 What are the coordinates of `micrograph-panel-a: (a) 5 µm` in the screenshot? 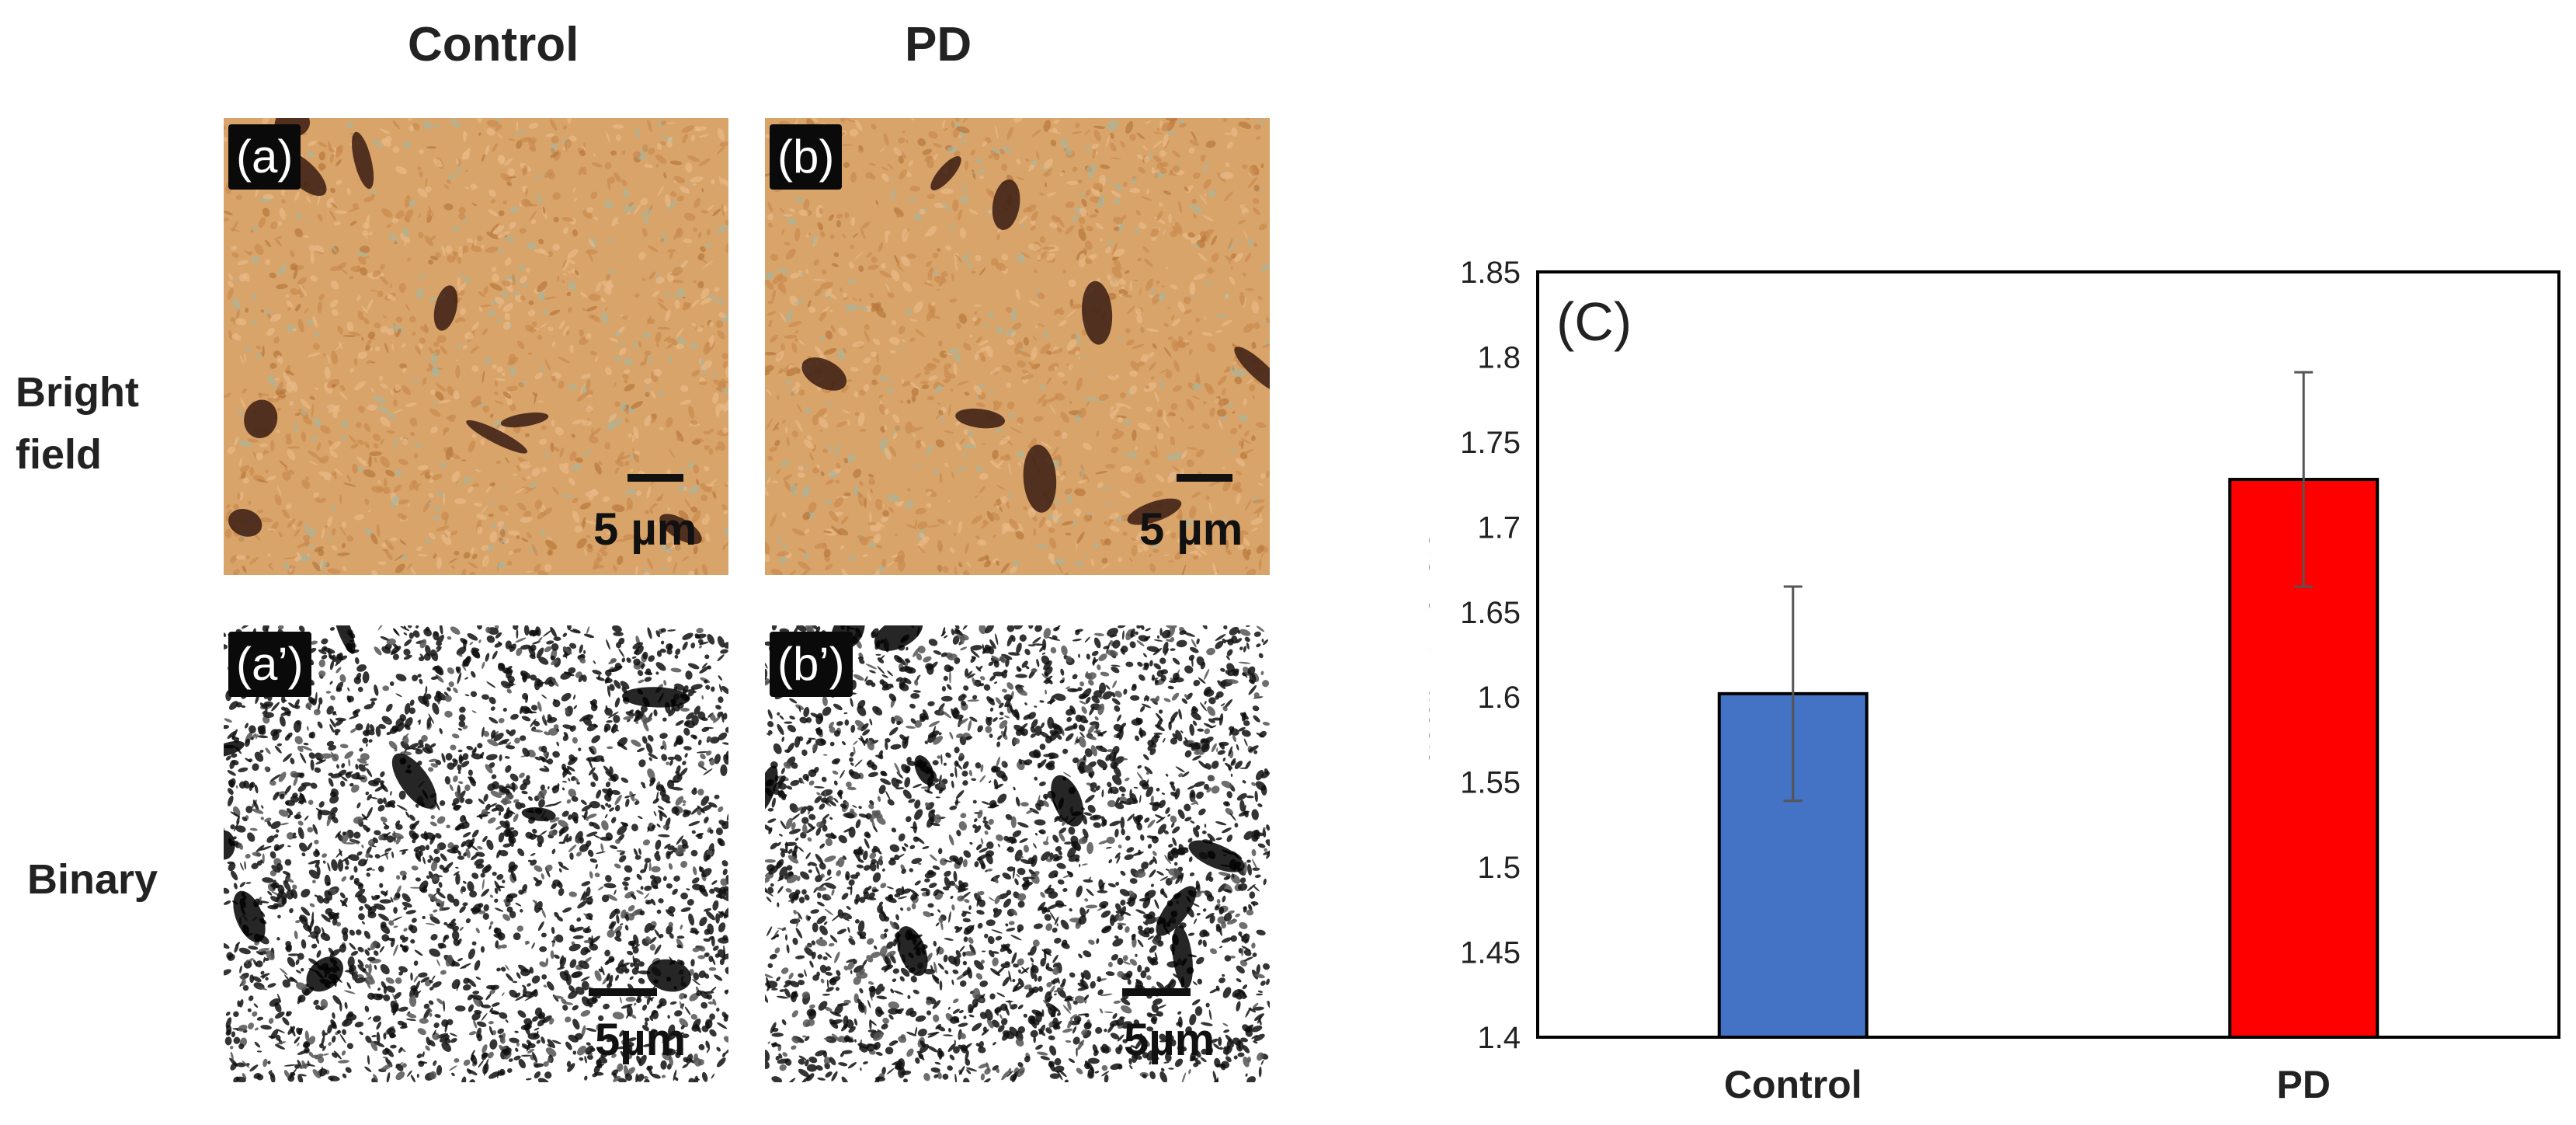 It's located at (476, 346).